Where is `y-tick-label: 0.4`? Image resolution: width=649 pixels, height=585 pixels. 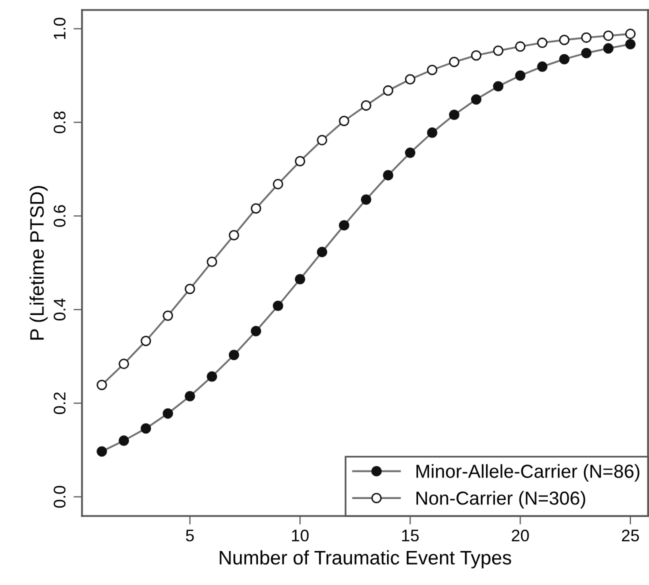 y-tick-label: 0.4 is located at coordinates (60, 309).